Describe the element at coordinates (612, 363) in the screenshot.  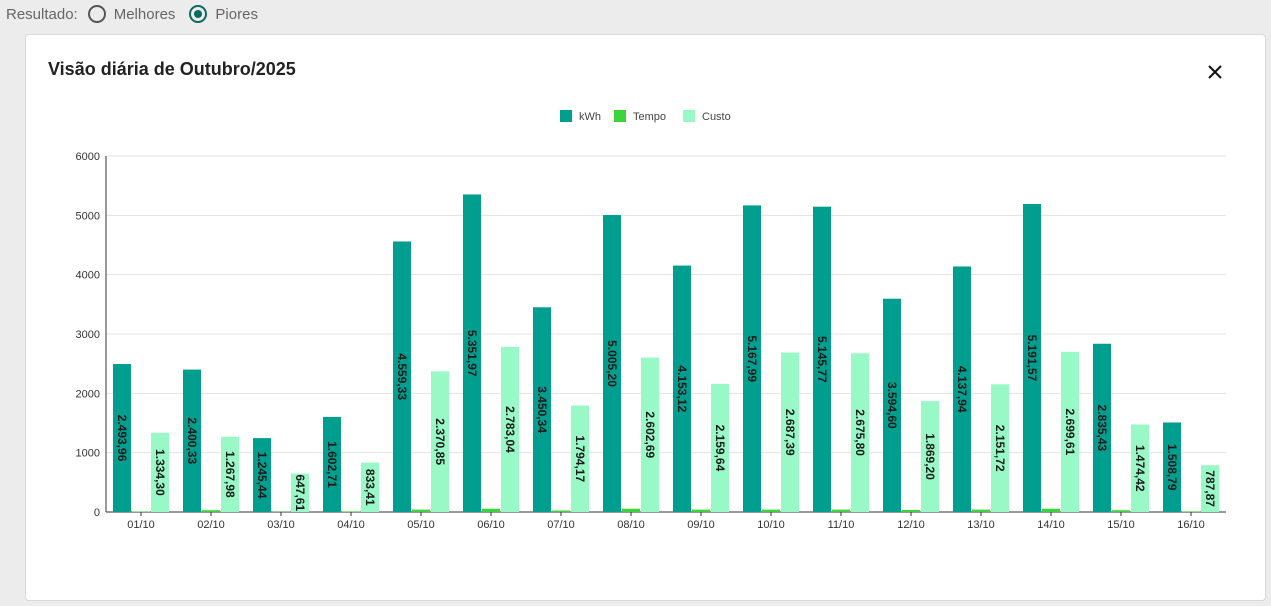
I see `data-label: 5.005,20` at that location.